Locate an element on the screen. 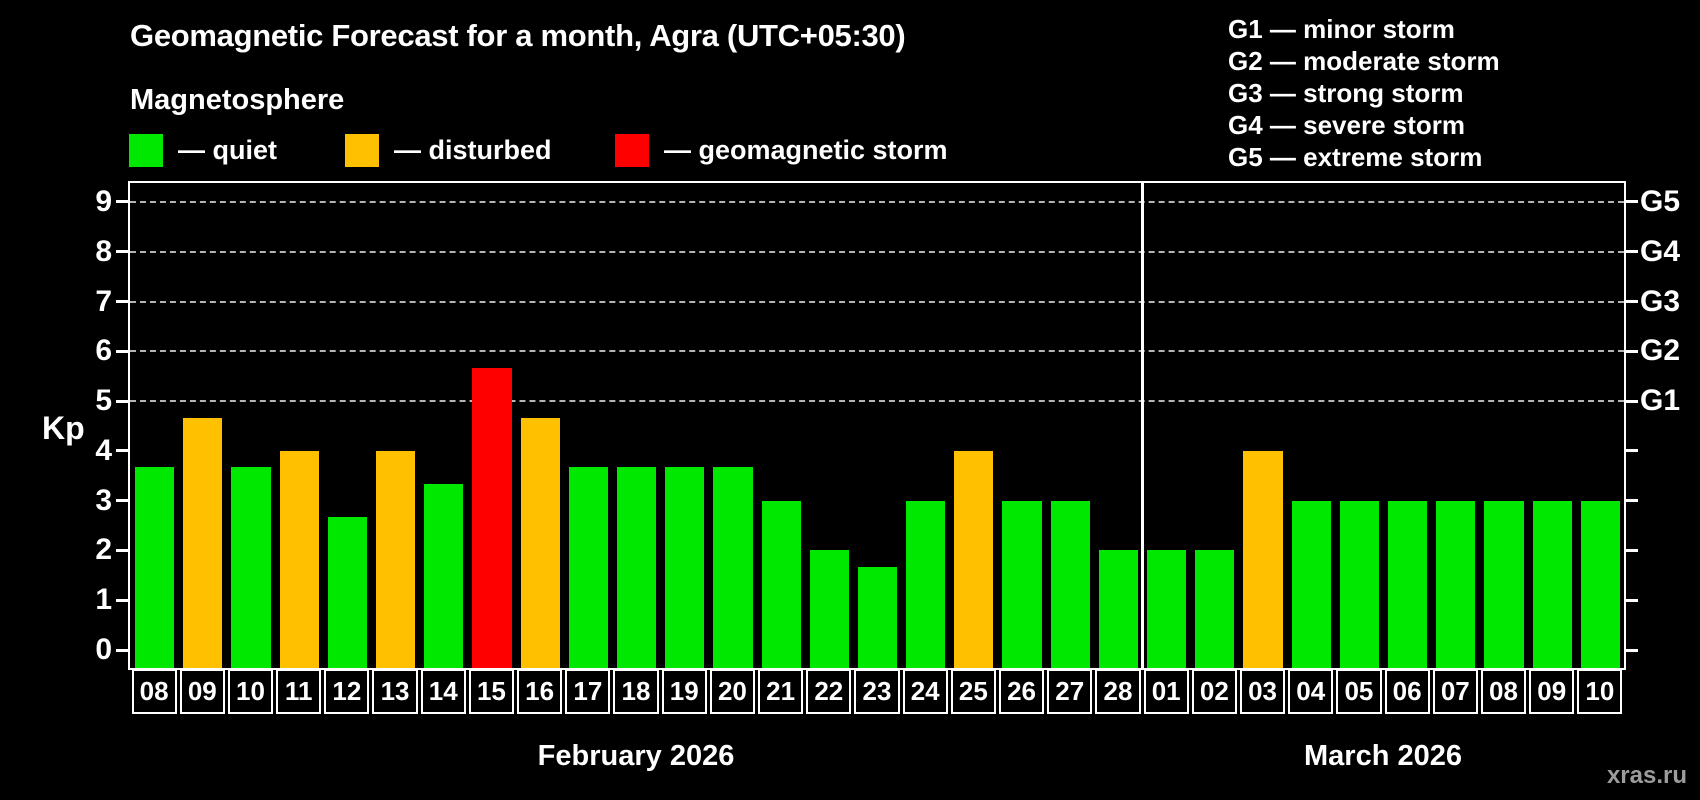 The width and height of the screenshot is (1700, 800). disturbed-color-swatch is located at coordinates (362, 150).